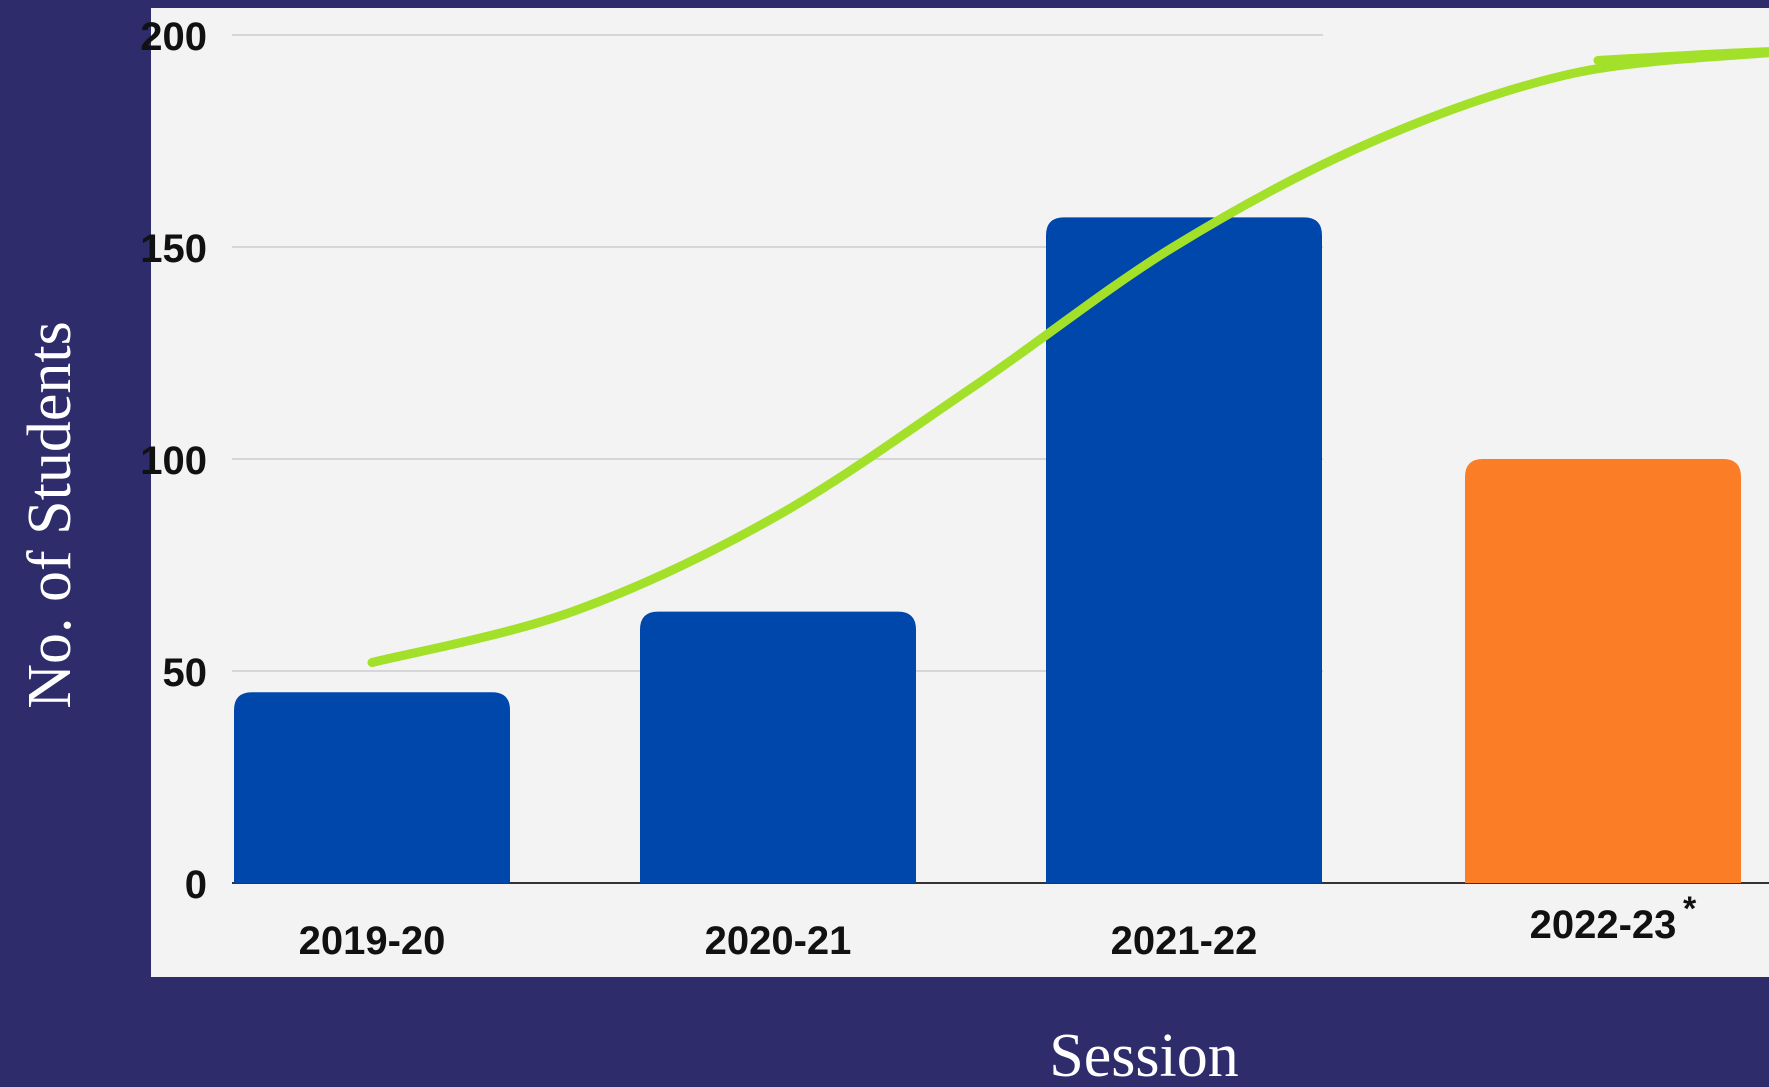 This screenshot has width=1769, height=1087. What do you see at coordinates (173, 249) in the screenshot?
I see `y-tick-label-150: 150` at bounding box center [173, 249].